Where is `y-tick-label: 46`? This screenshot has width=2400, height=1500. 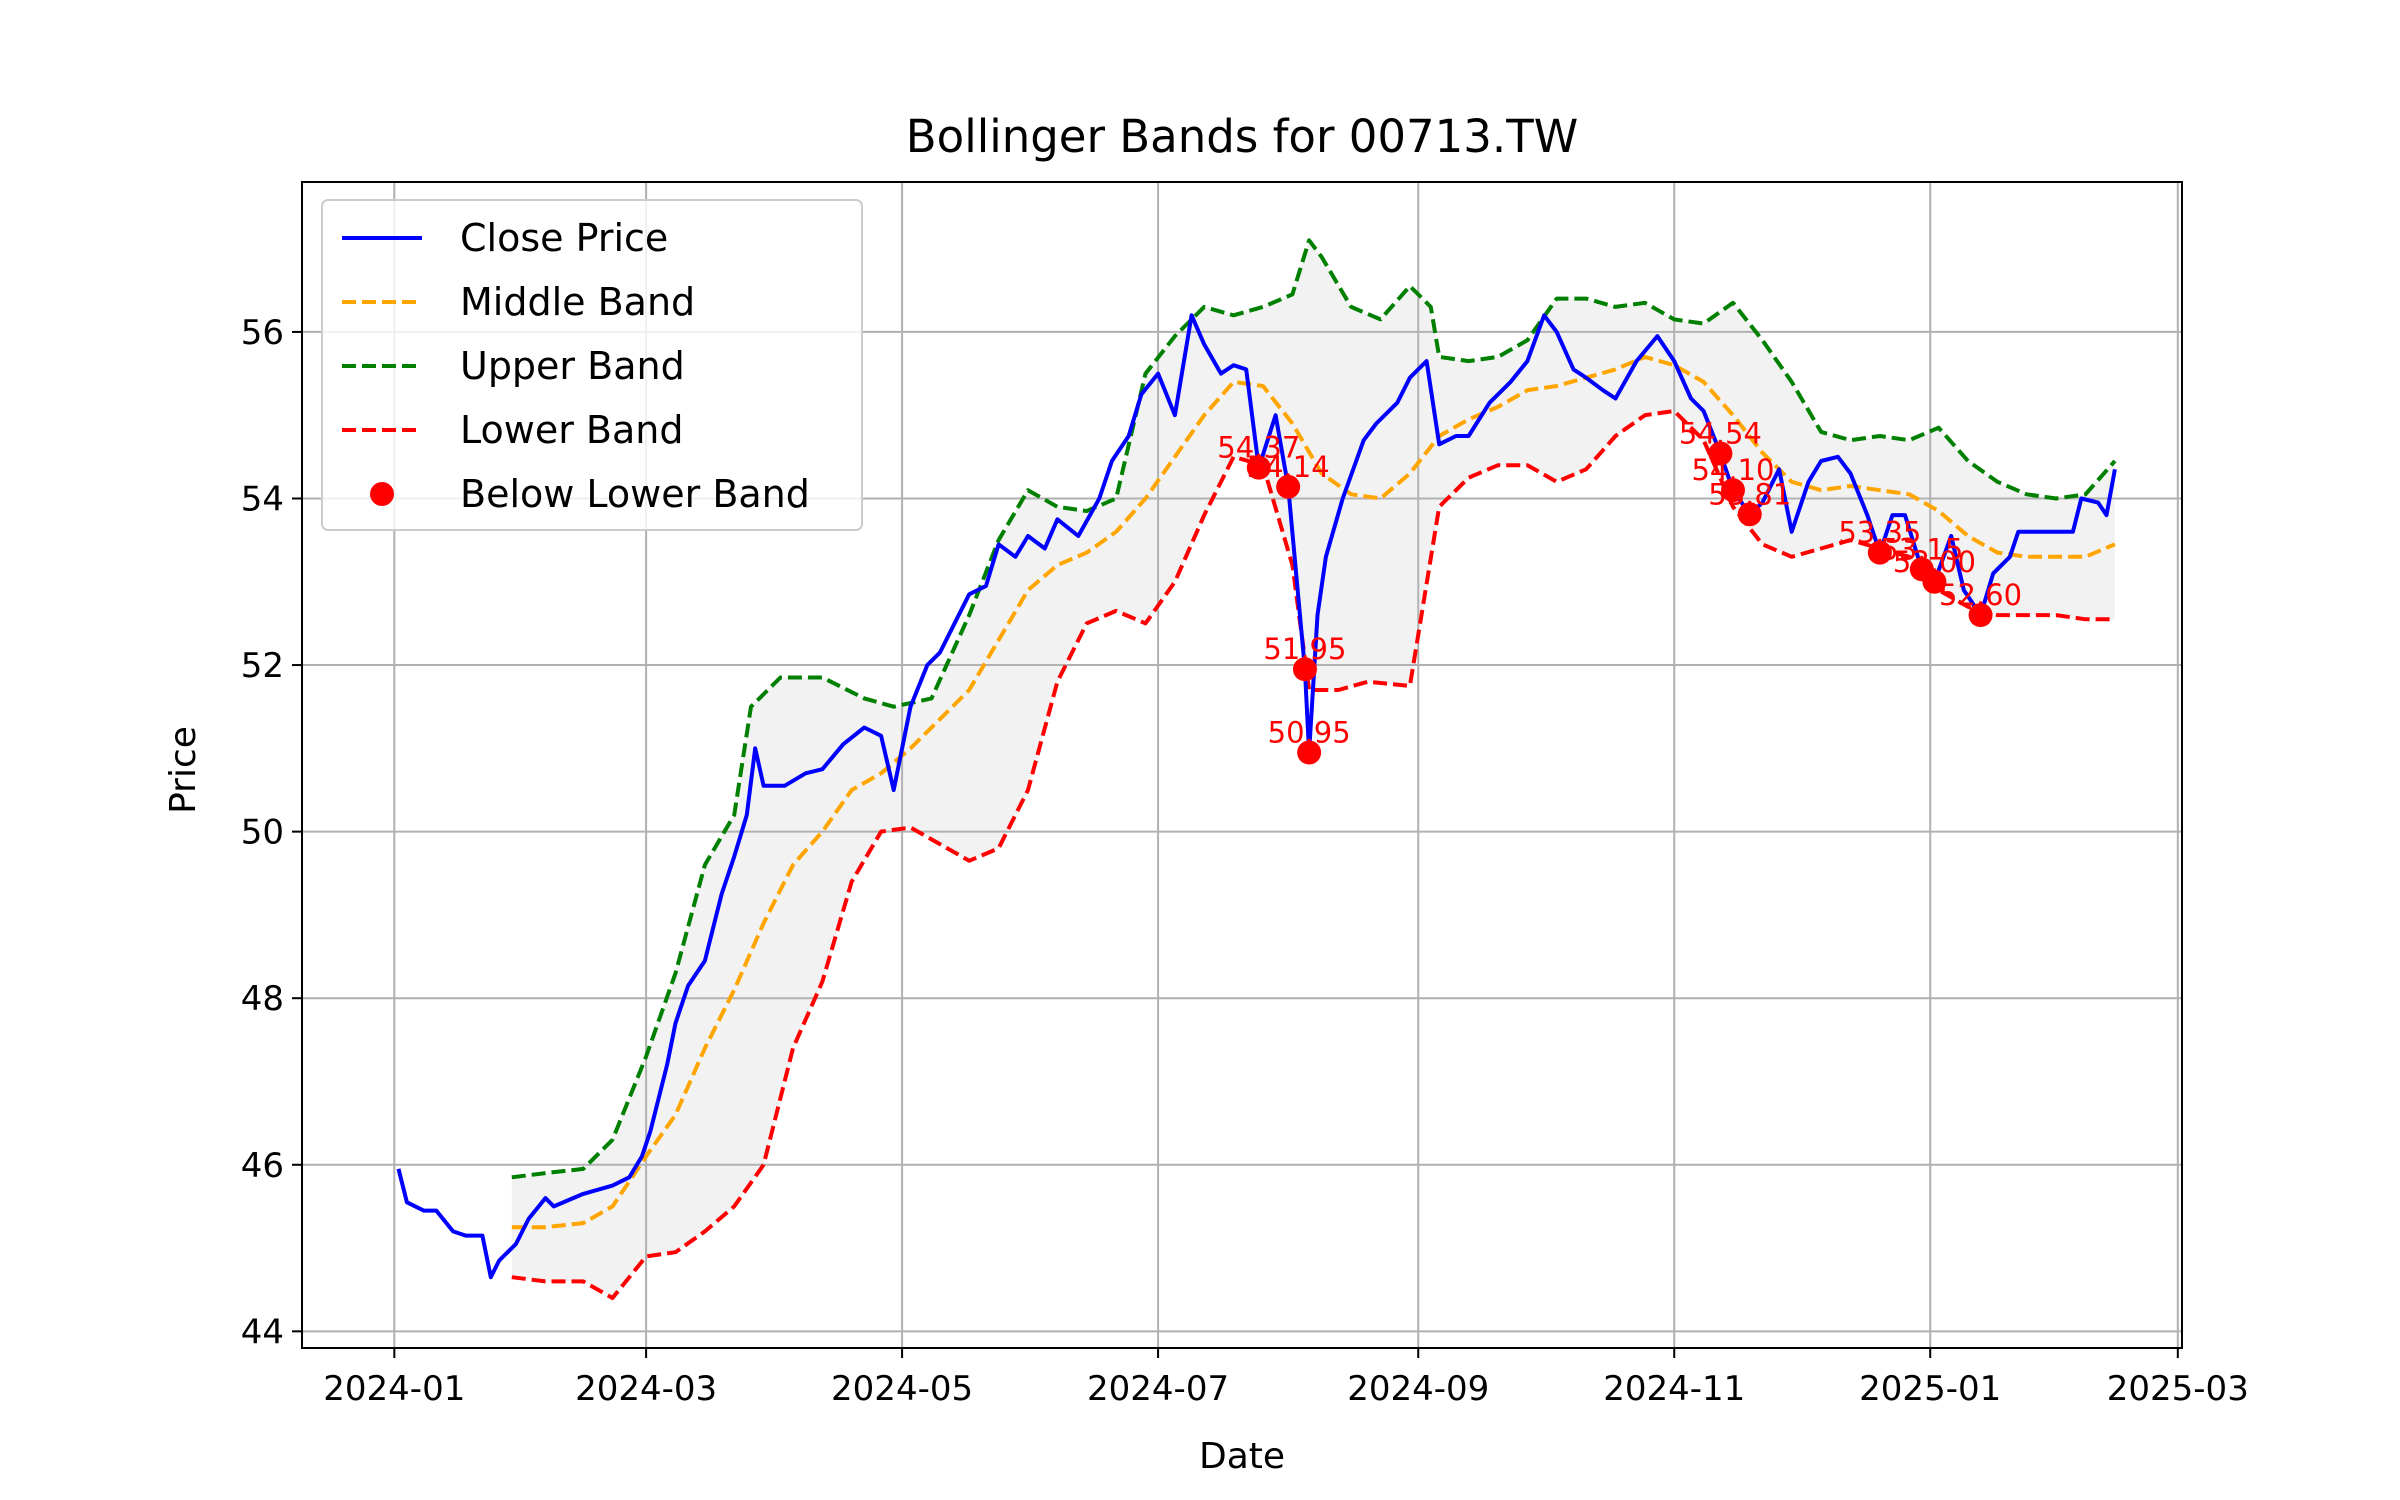
y-tick-label: 46 is located at coordinates (262, 1166).